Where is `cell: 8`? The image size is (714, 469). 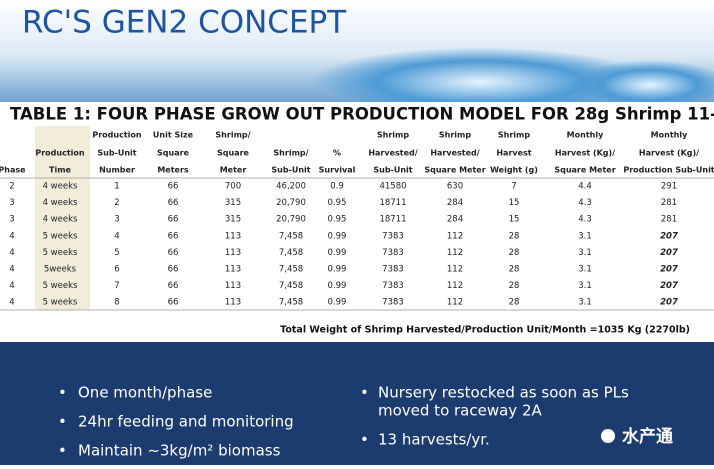 cell: 8 is located at coordinates (116, 303).